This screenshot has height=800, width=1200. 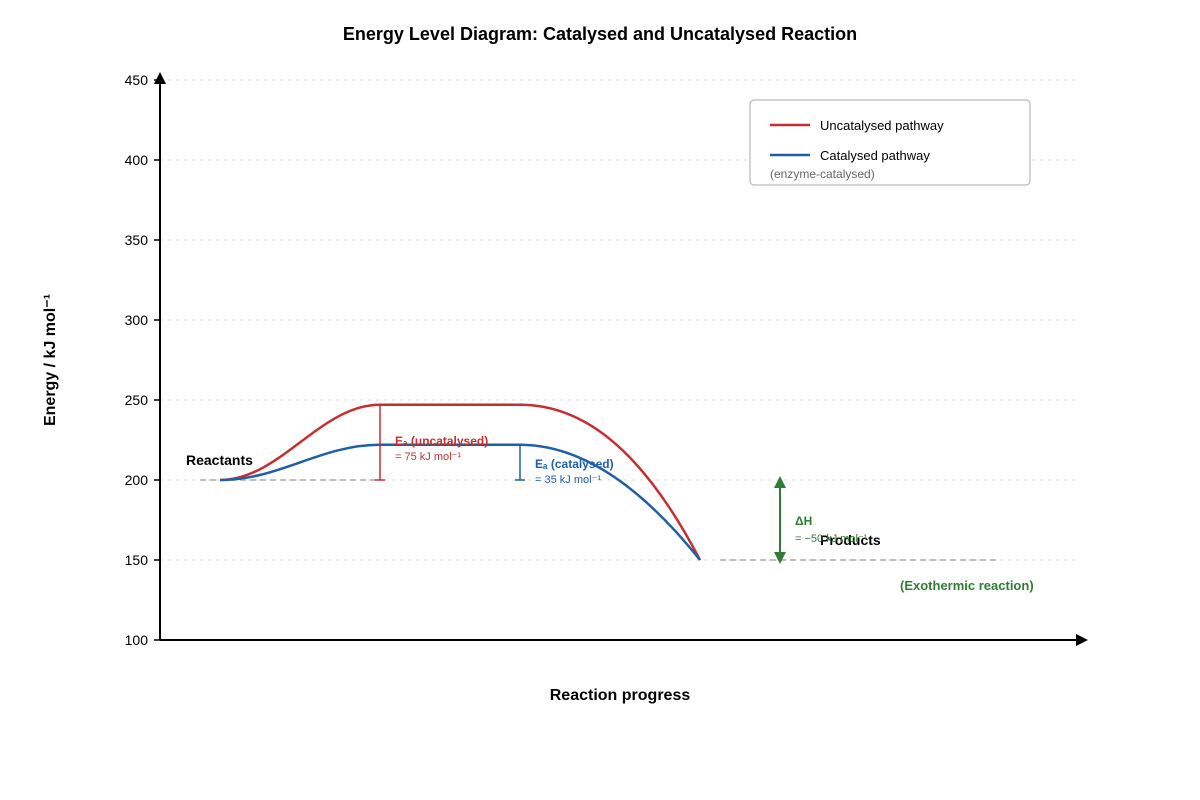 I want to click on delta-h-arrowhead-up-icon, so click(x=780, y=482).